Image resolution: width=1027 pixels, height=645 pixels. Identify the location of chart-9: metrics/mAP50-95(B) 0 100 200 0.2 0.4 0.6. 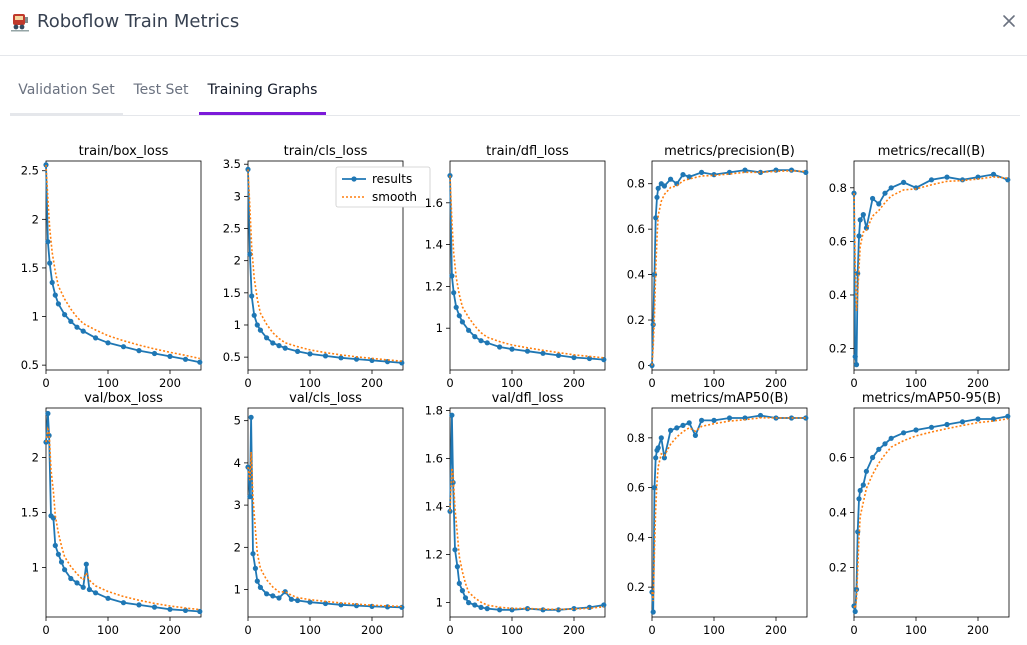
(920, 514).